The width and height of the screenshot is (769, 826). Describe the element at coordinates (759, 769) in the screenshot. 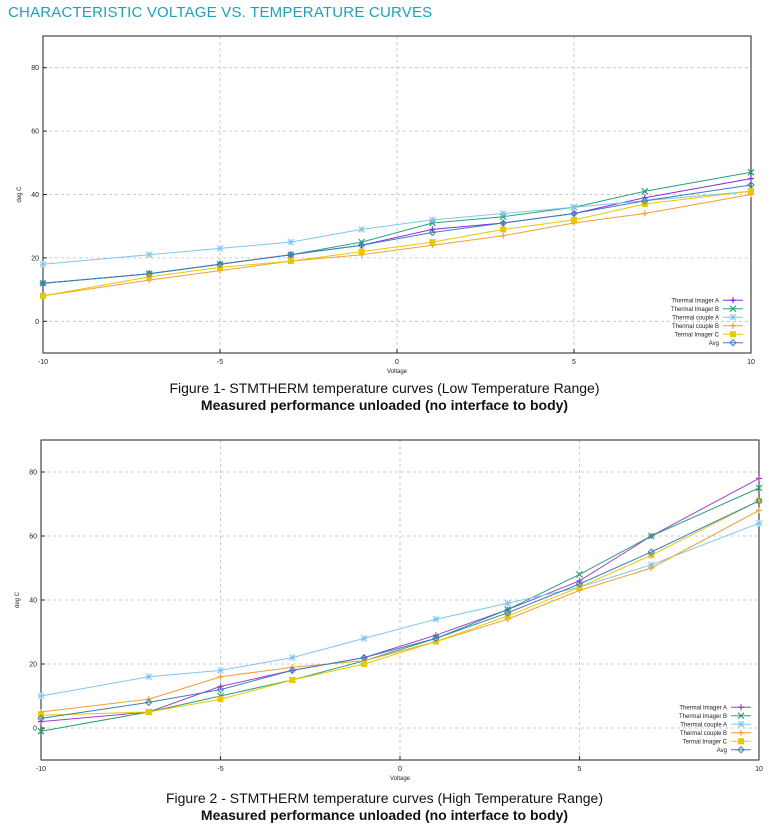

I see `x-tick-label: 10` at that location.